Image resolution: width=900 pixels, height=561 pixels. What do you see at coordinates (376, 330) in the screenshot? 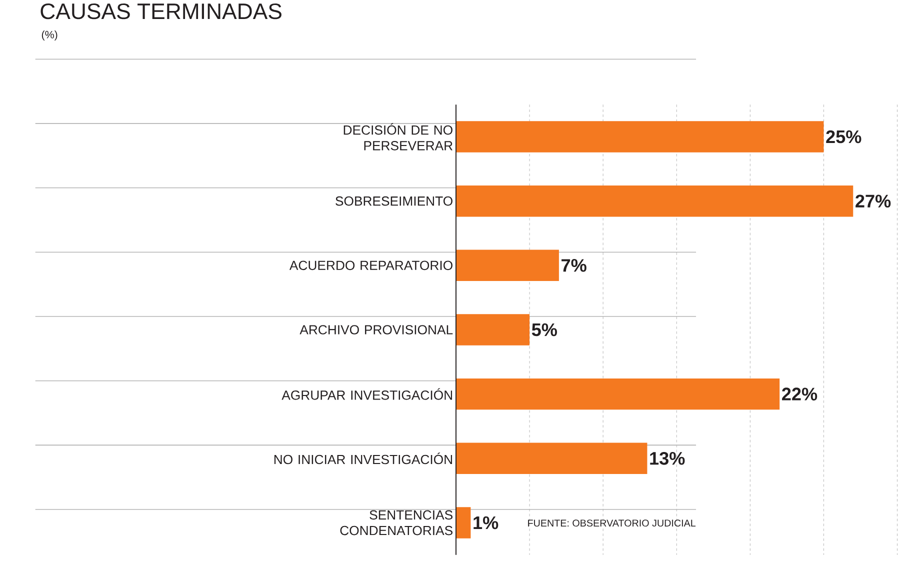
I see `y-tick-label: ARCHIVO PROVISIONAL` at bounding box center [376, 330].